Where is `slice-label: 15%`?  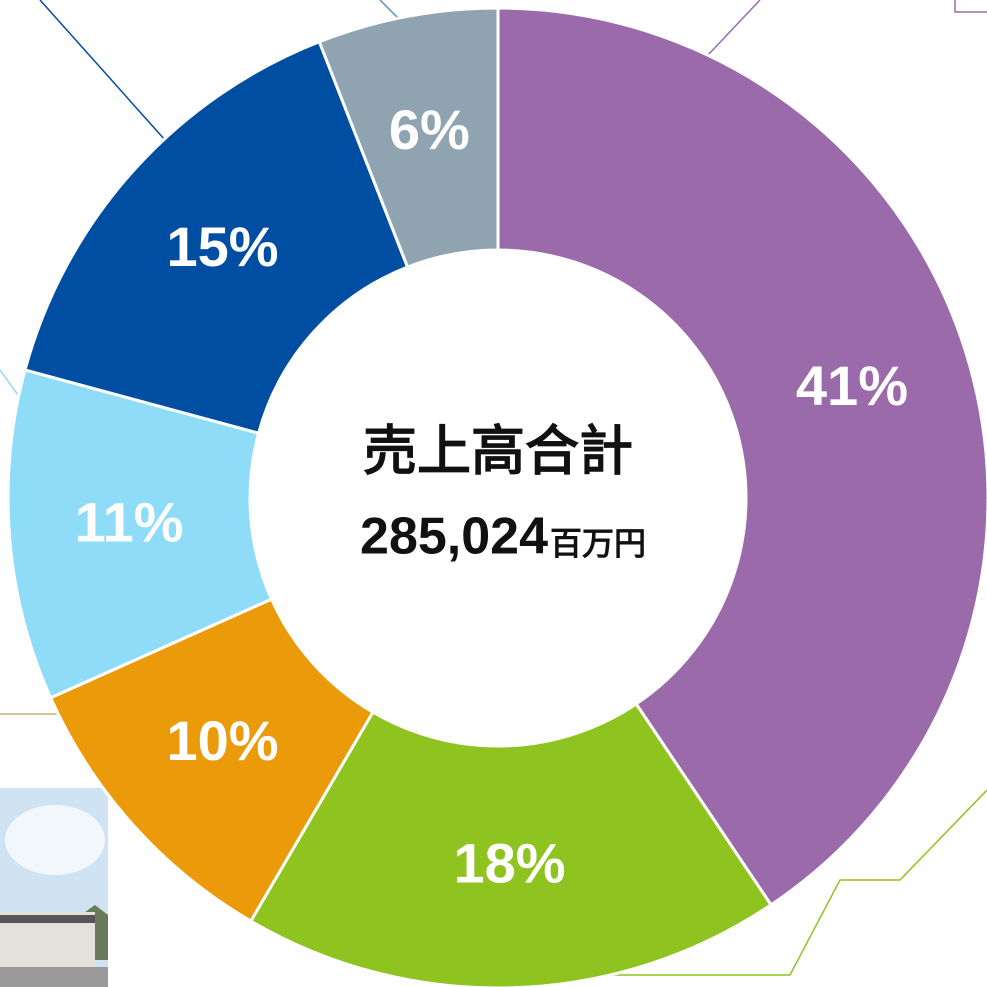 slice-label: 15% is located at coordinates (222, 246).